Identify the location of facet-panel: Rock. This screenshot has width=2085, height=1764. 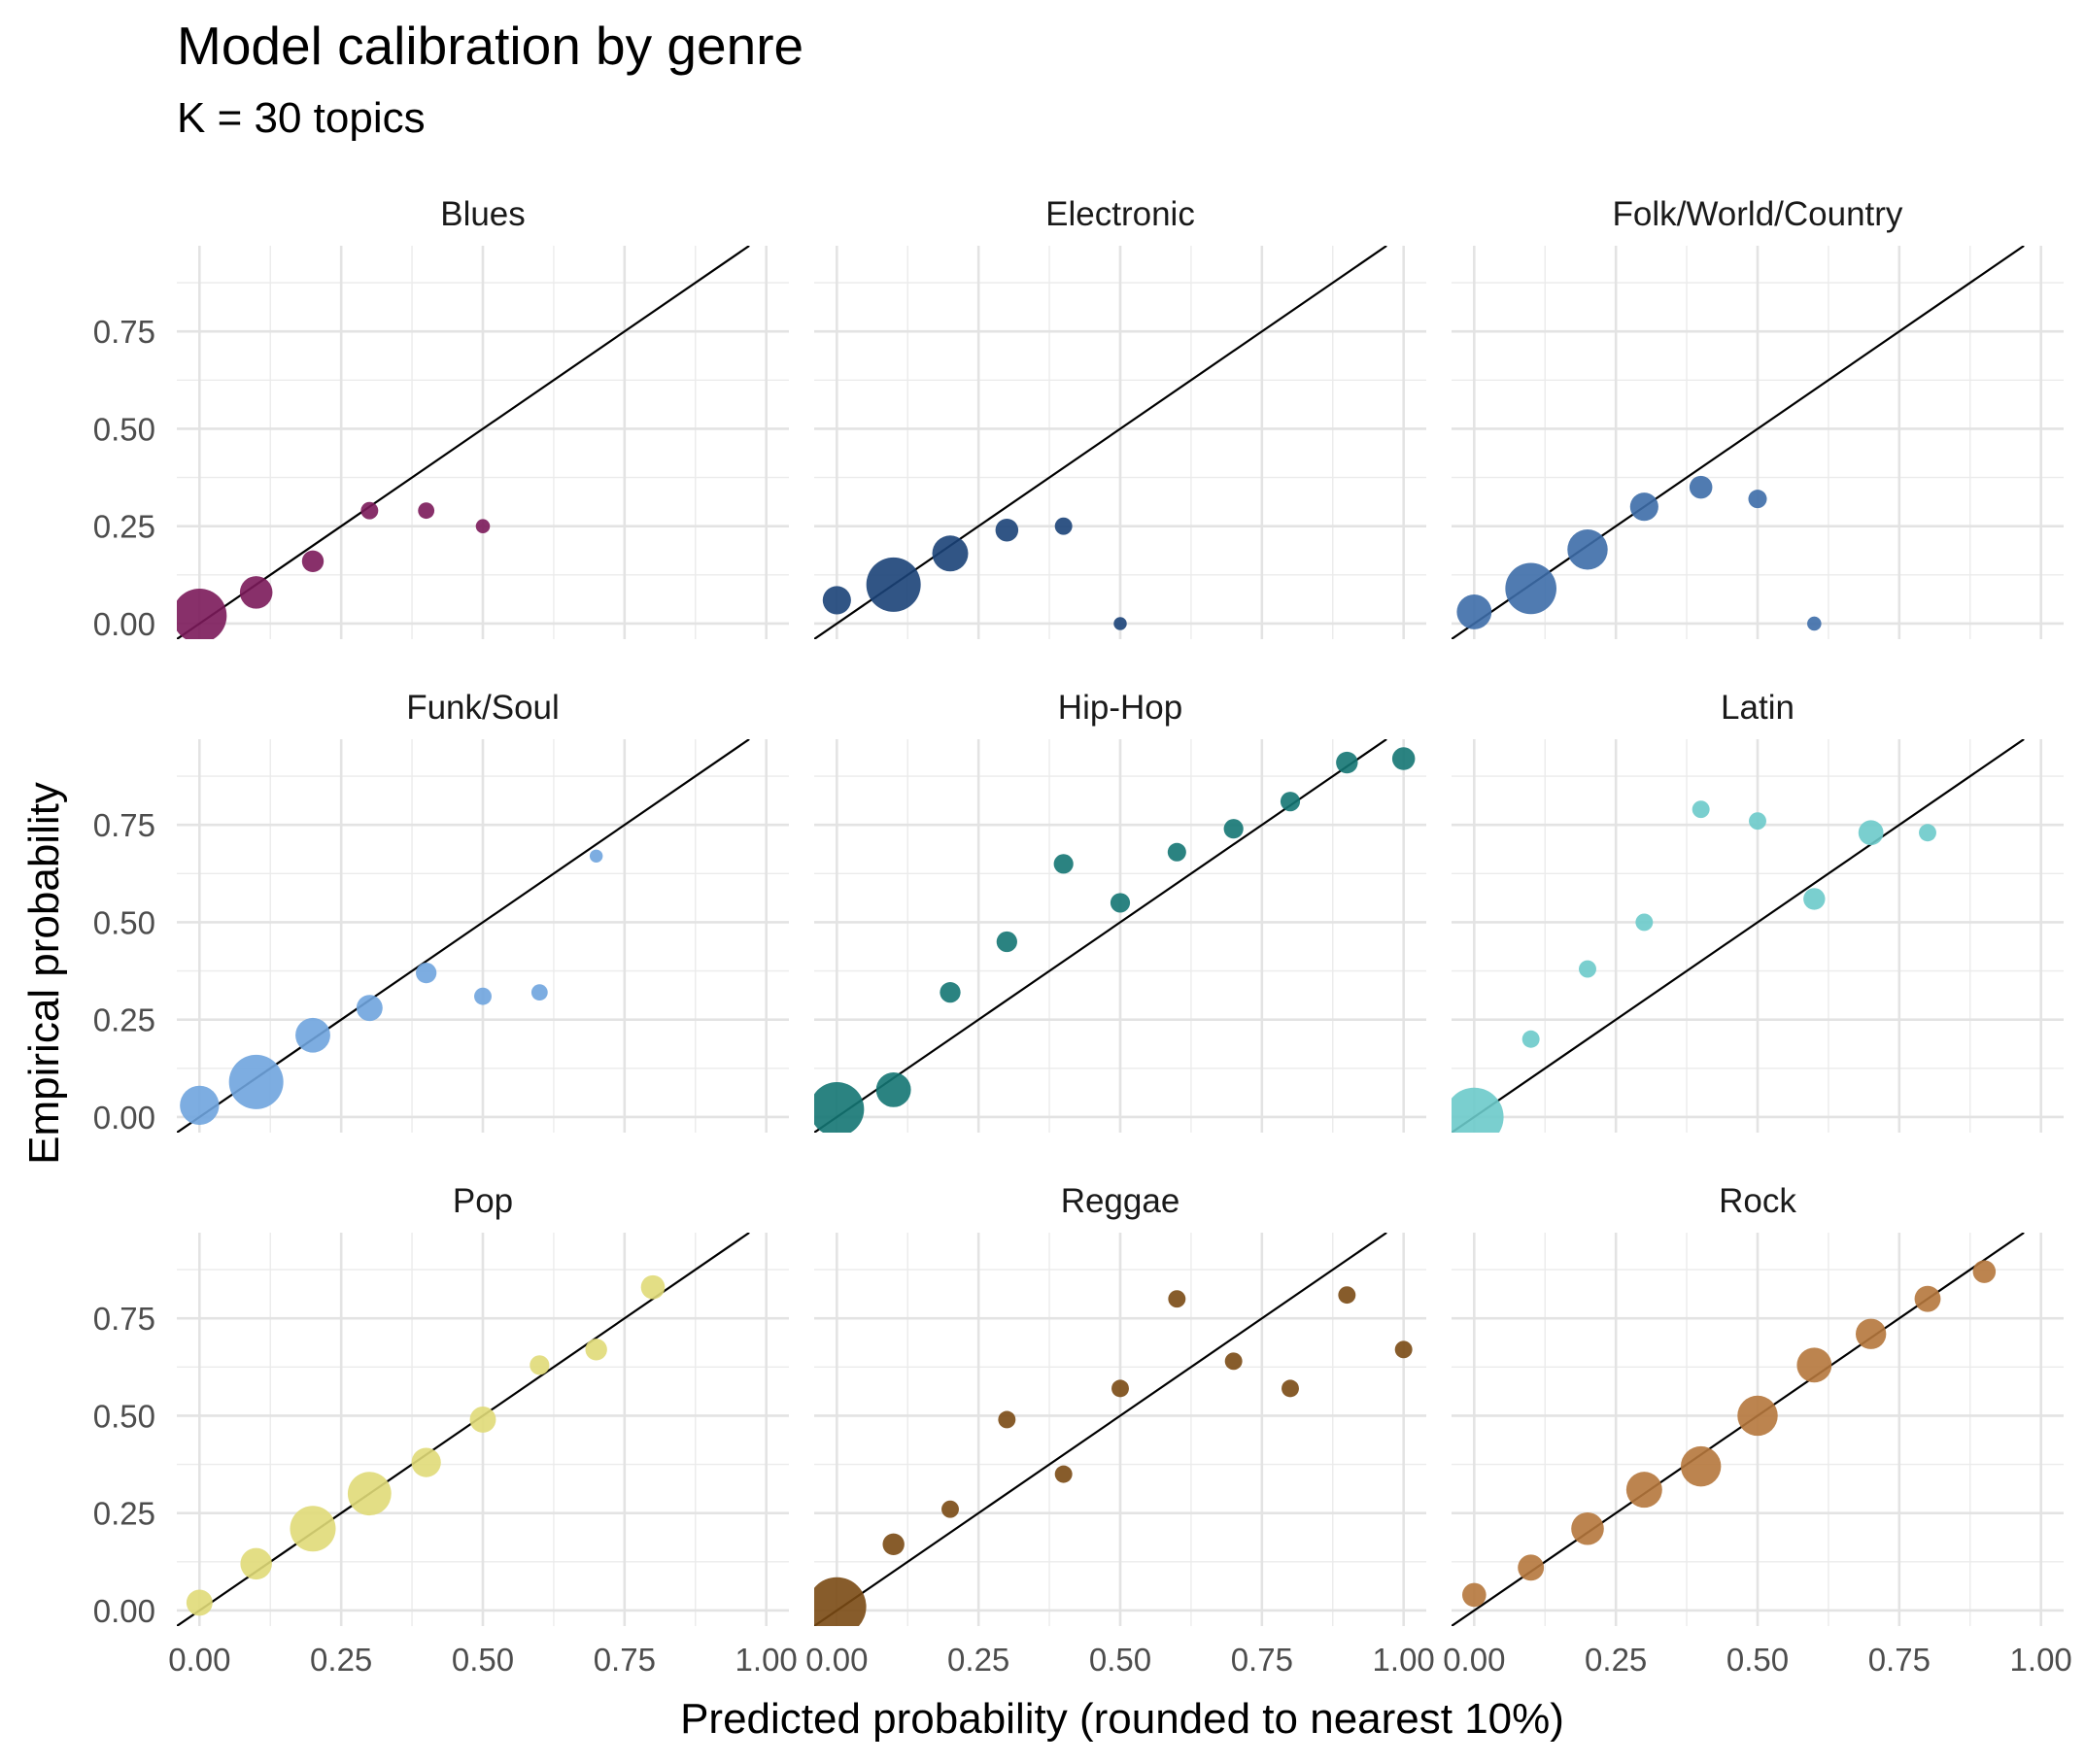
(1758, 1404).